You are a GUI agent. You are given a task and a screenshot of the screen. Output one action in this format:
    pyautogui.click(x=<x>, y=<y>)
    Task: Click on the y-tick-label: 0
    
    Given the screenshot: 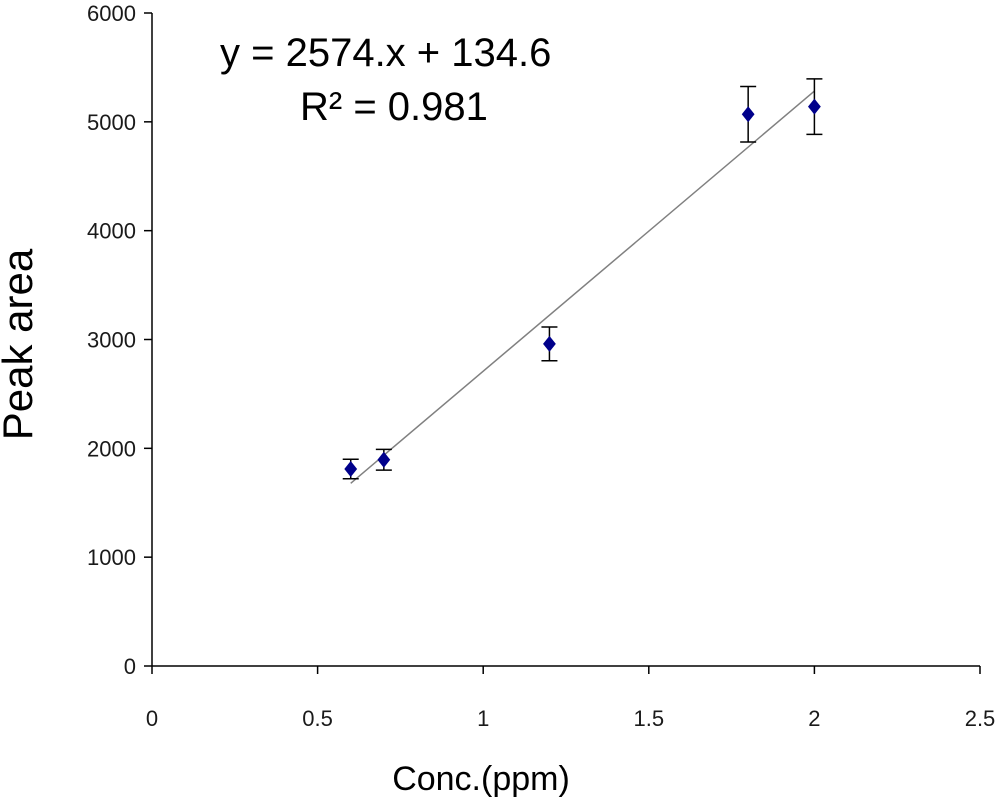 What is the action you would take?
    pyautogui.click(x=130, y=666)
    